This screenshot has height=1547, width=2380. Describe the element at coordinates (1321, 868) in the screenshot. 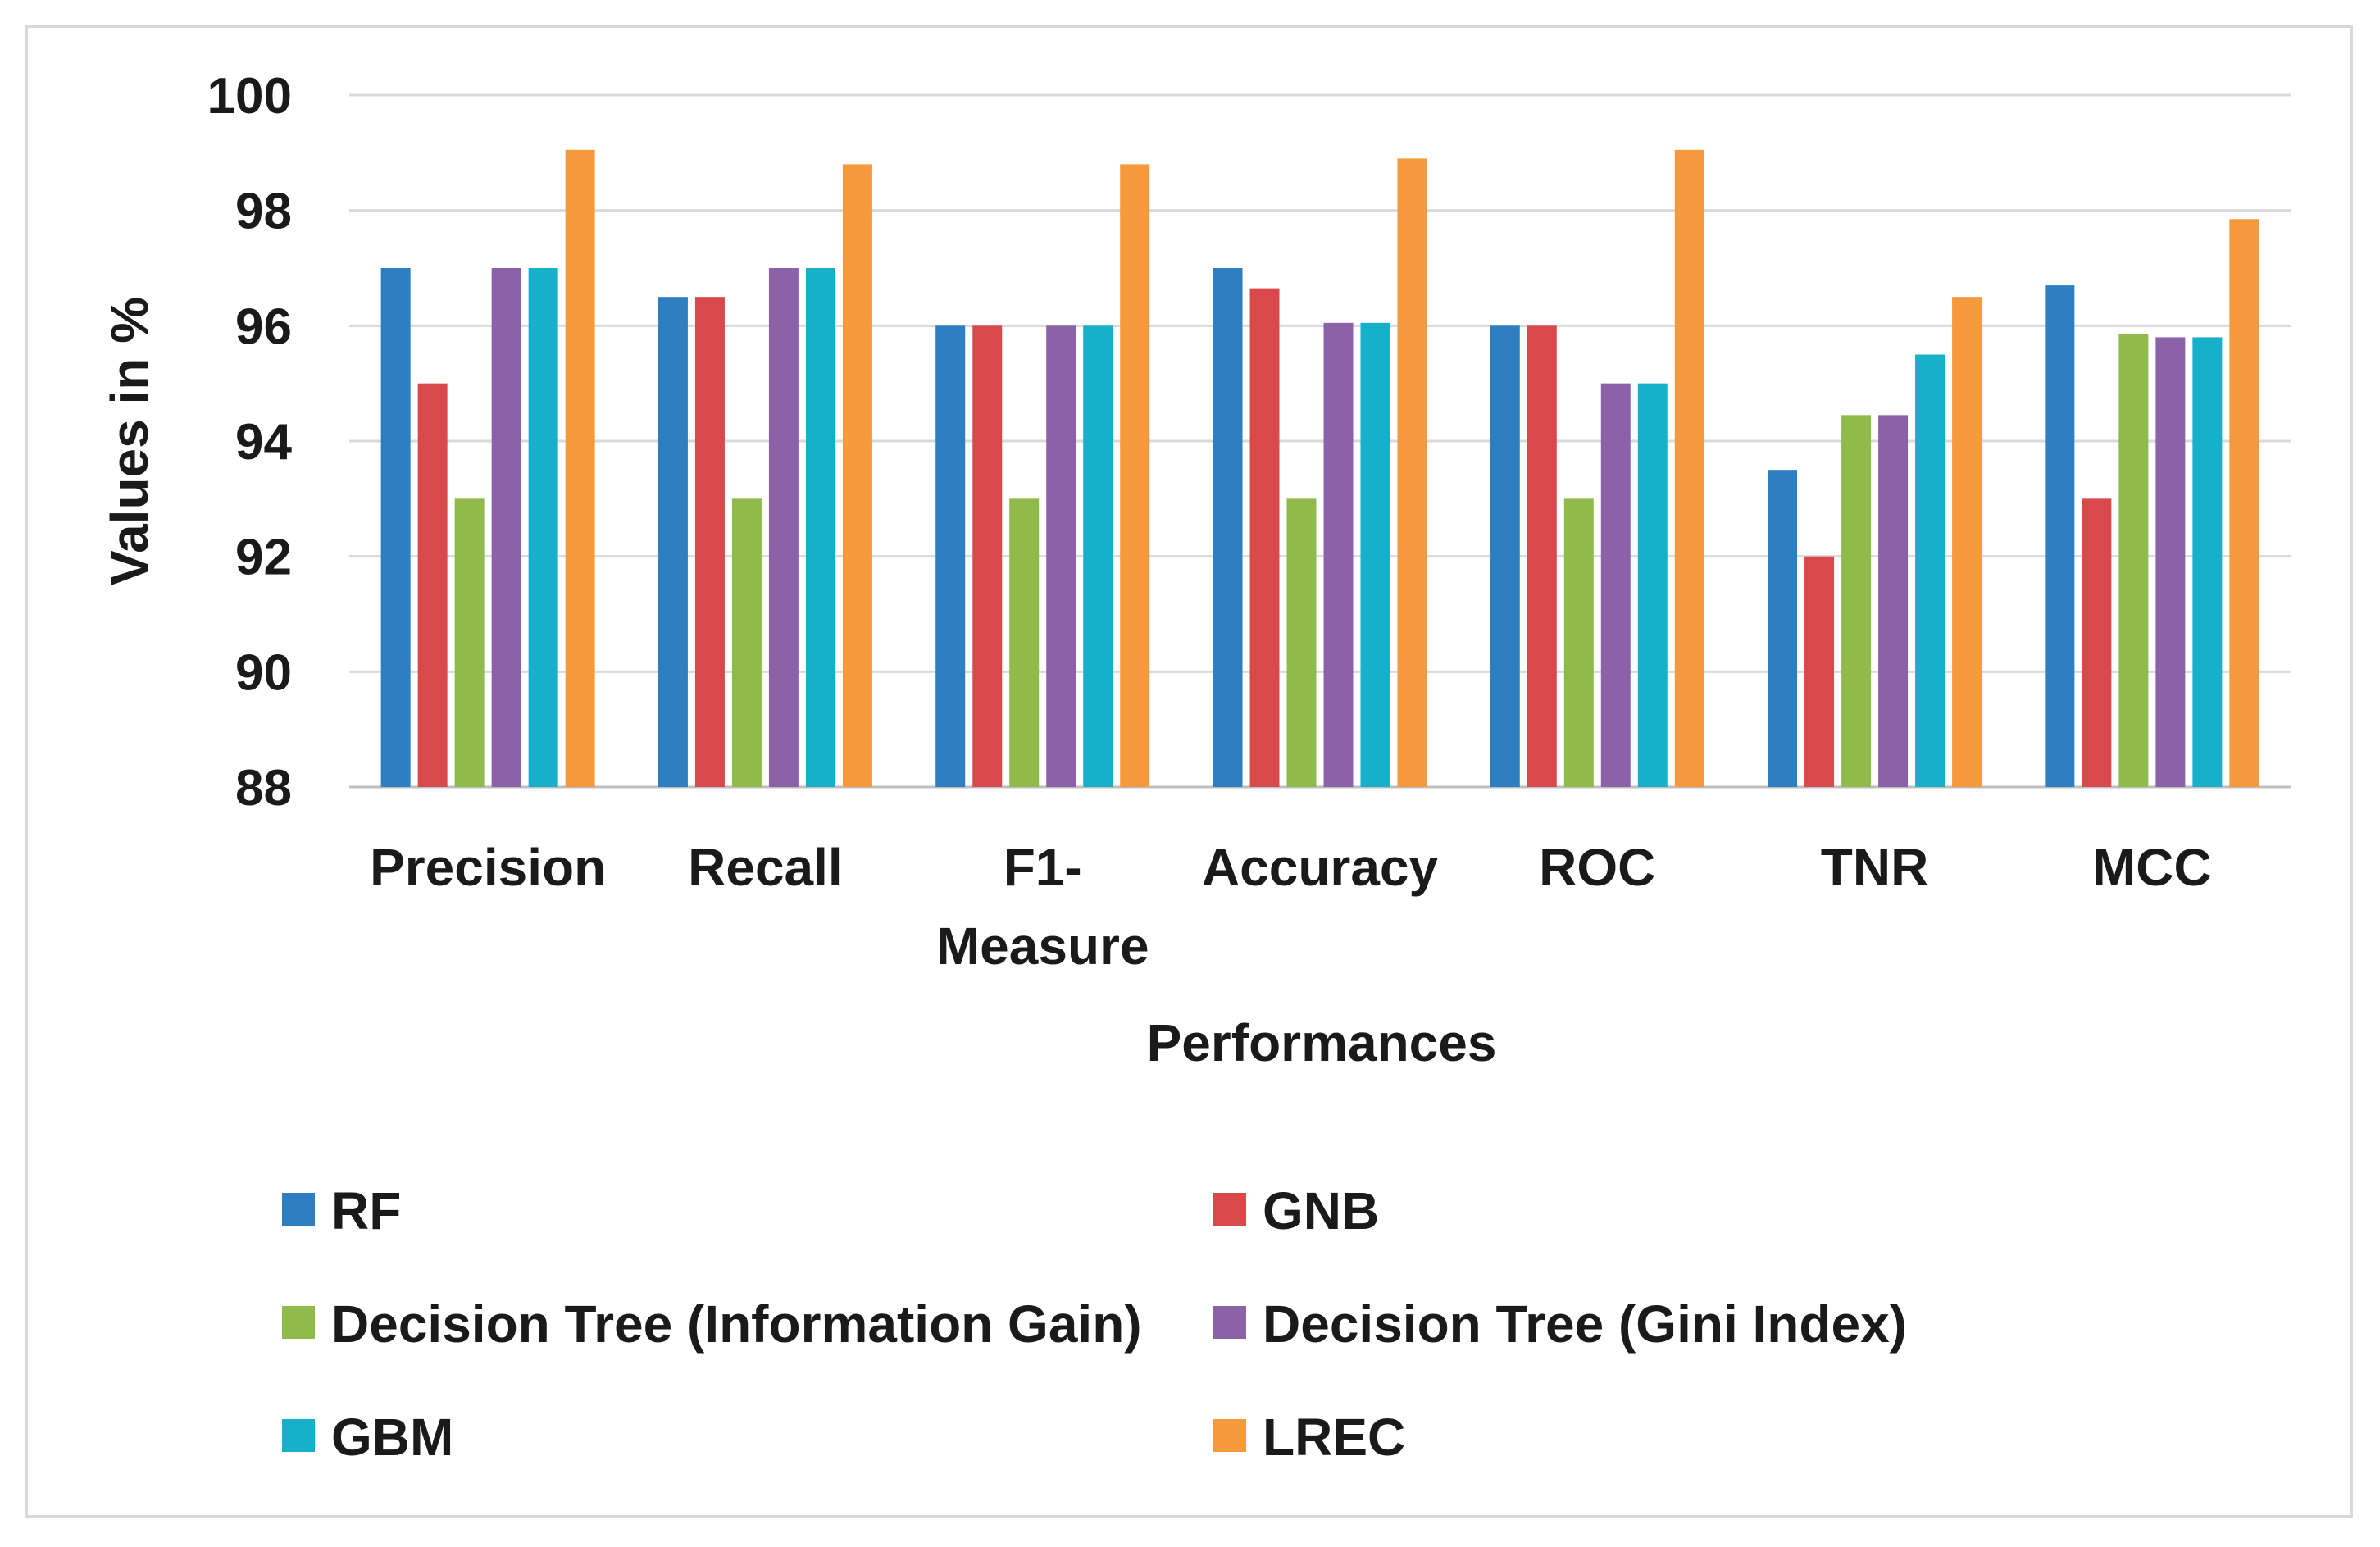

I see `x-category-label: Accuracy` at that location.